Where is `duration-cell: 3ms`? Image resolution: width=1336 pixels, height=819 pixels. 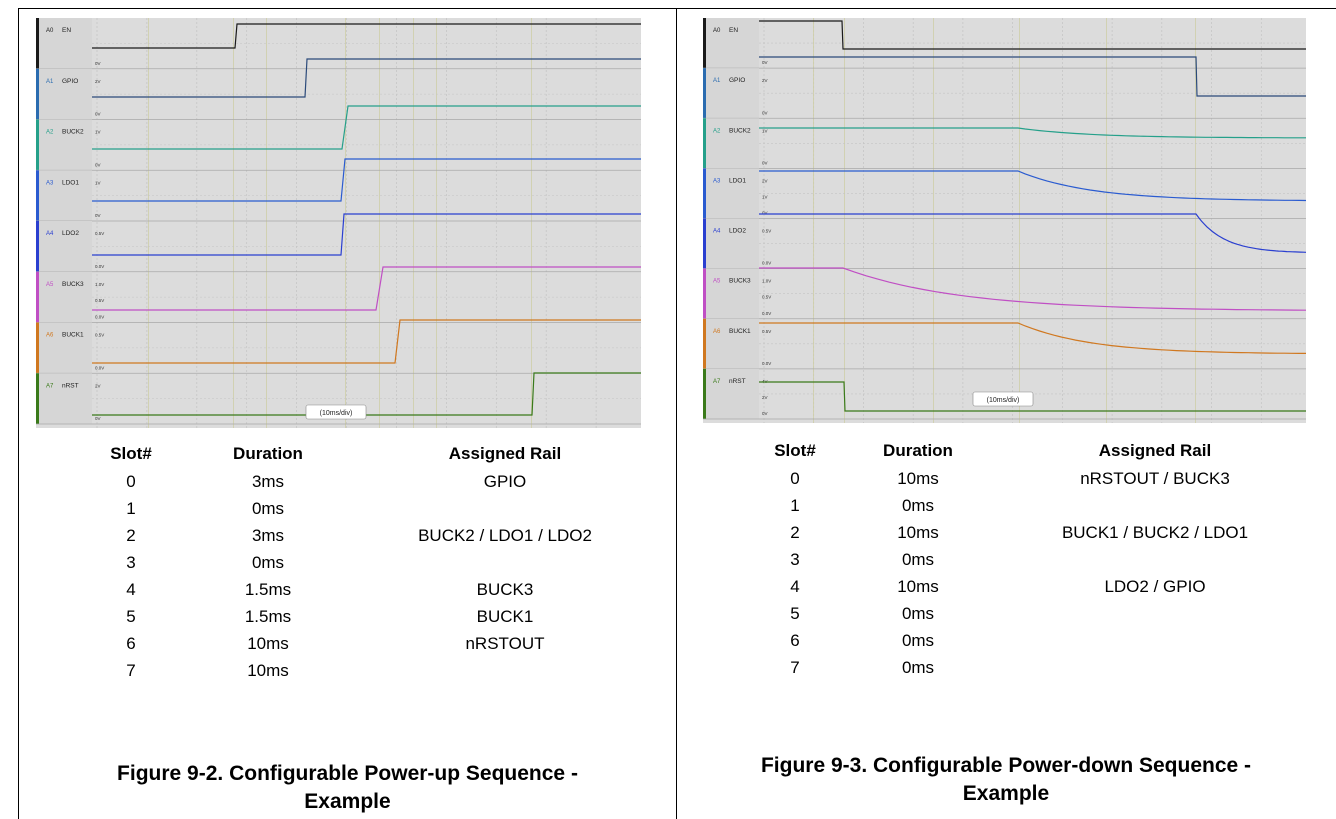
duration-cell: 3ms is located at coordinates (268, 481).